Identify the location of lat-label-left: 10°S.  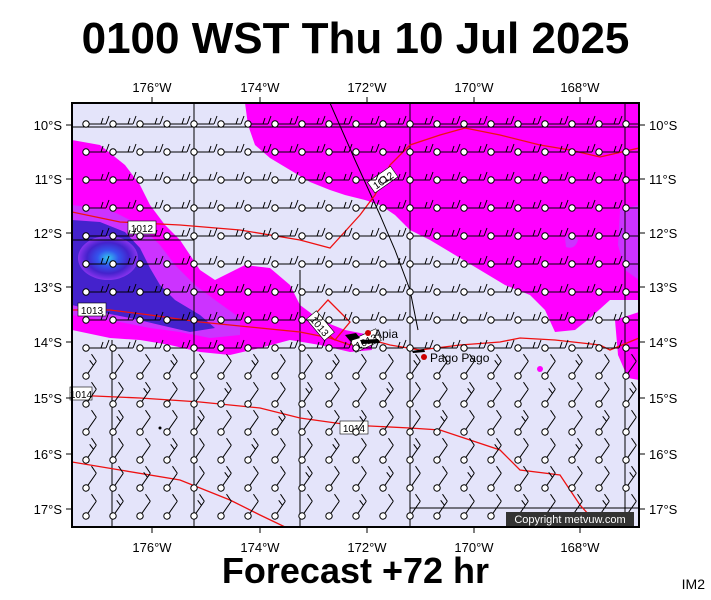
(48, 125).